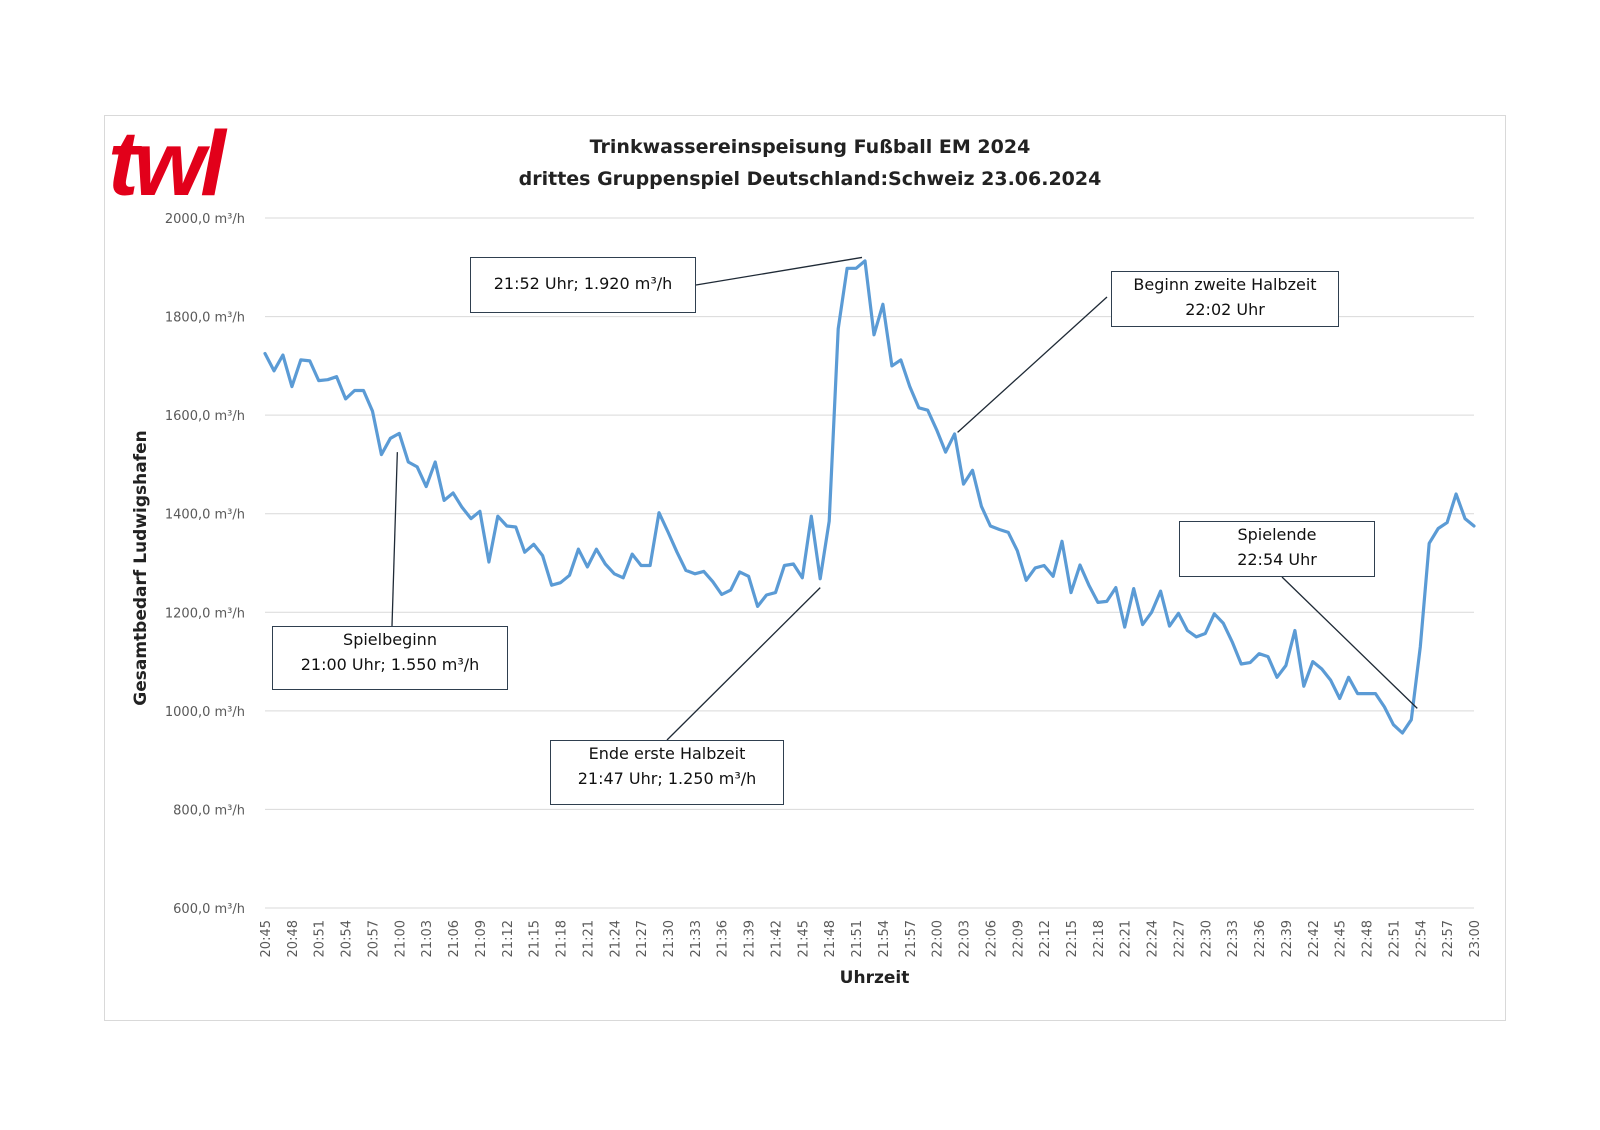 The image size is (1600, 1130). I want to click on annotation-spielbeginn-line-1: Spielbeginn, so click(390, 639).